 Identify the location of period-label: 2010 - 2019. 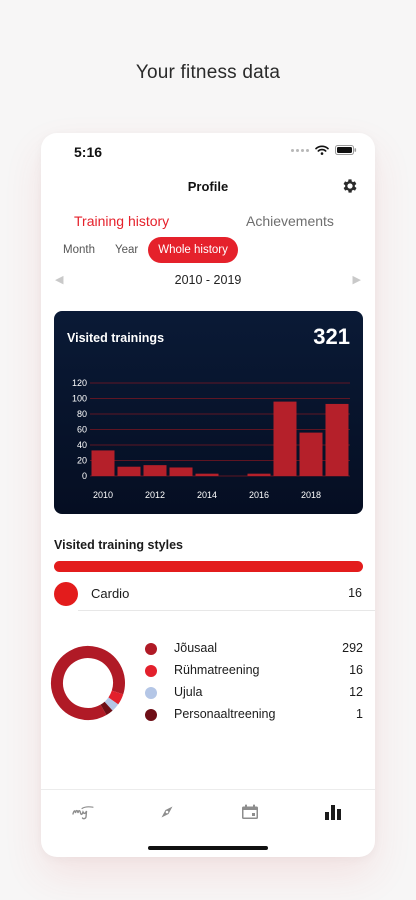
(208, 280).